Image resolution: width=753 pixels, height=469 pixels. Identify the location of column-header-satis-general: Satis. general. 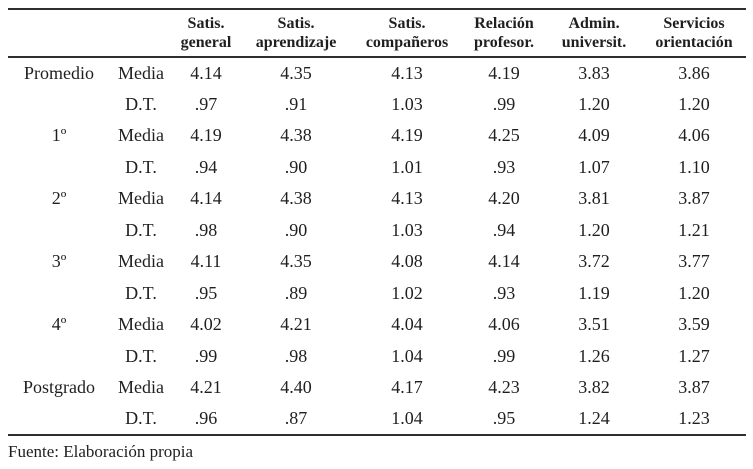
(206, 33).